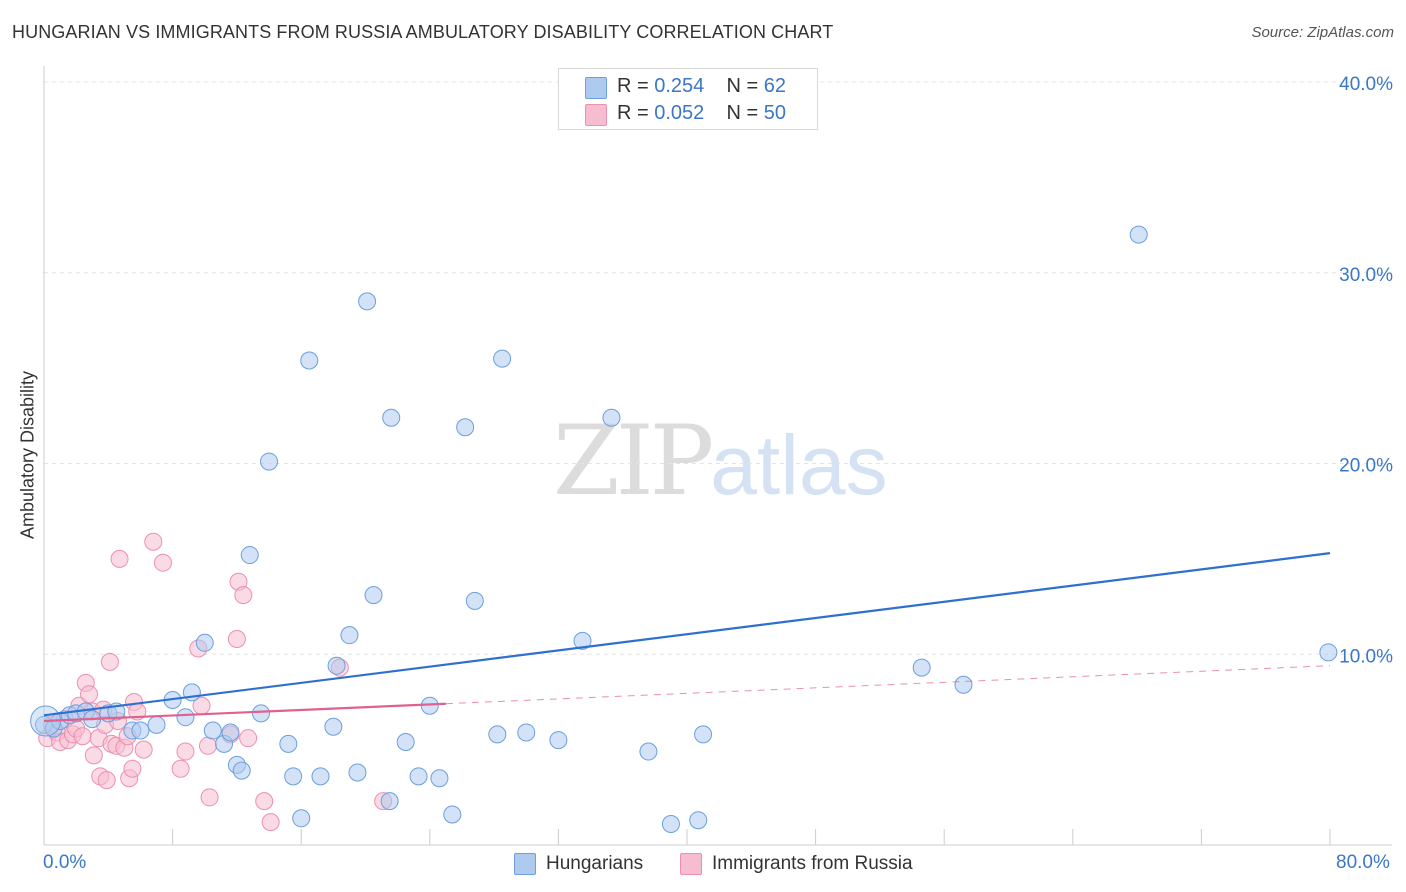  I want to click on y-tick-label: 30.0%, so click(1366, 275).